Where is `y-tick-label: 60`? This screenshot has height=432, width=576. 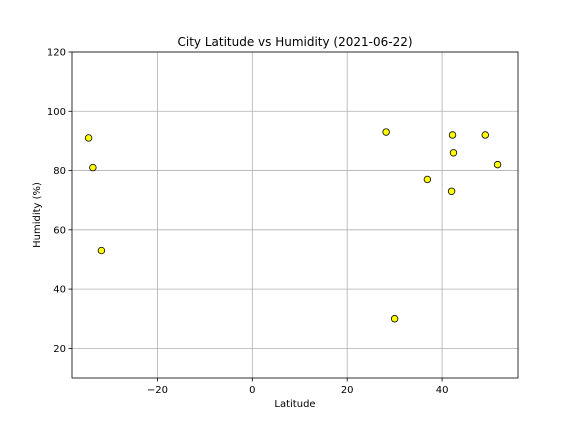 y-tick-label: 60 is located at coordinates (59, 230).